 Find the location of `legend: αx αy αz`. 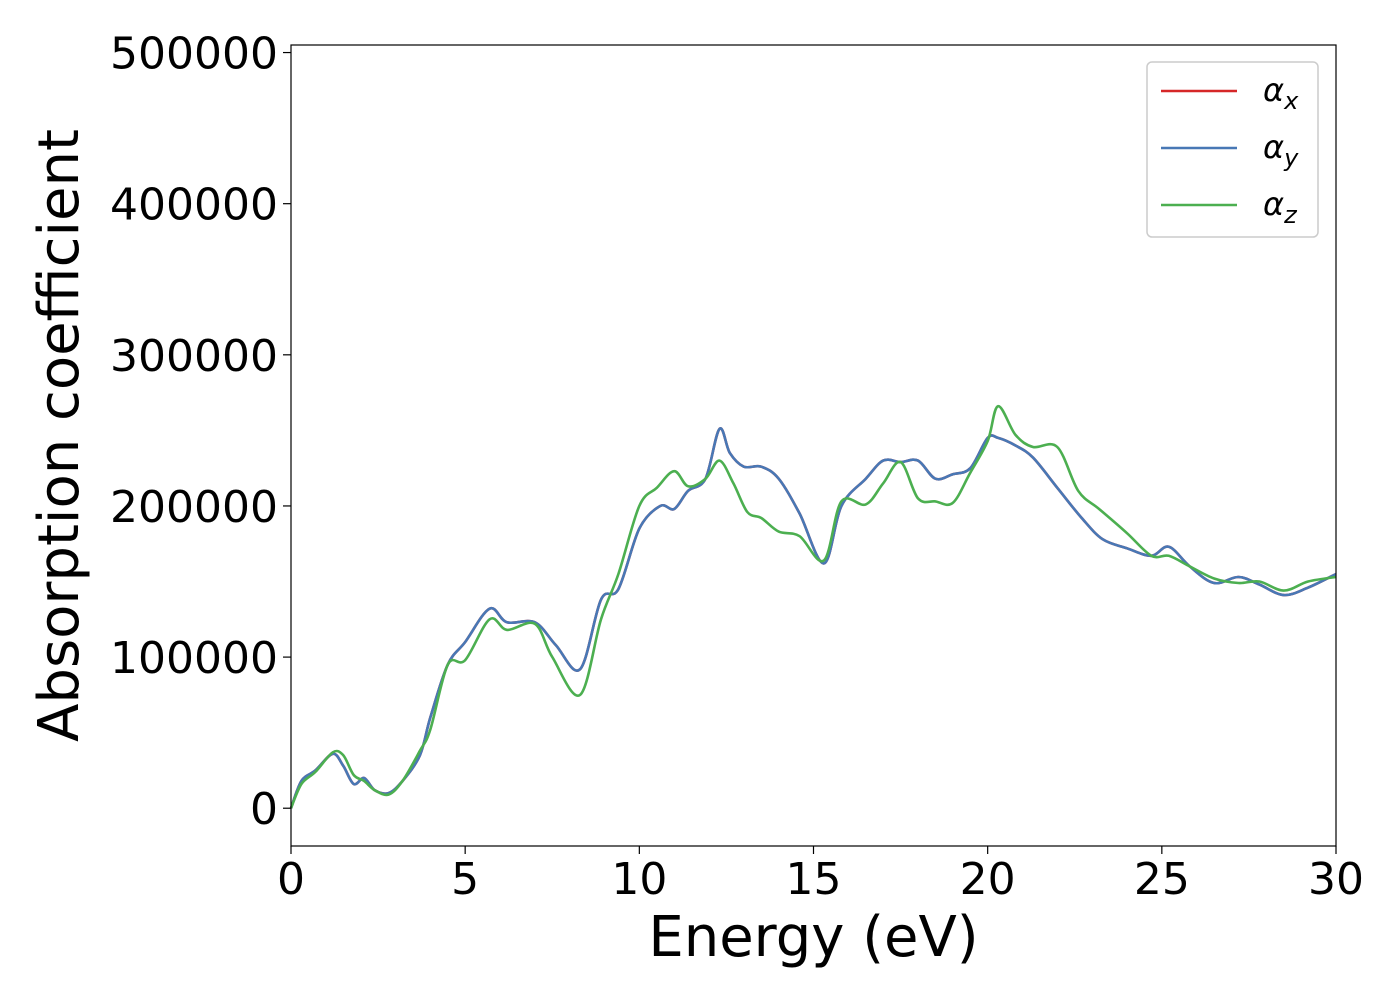

legend: αx αy αz is located at coordinates (1232, 149).